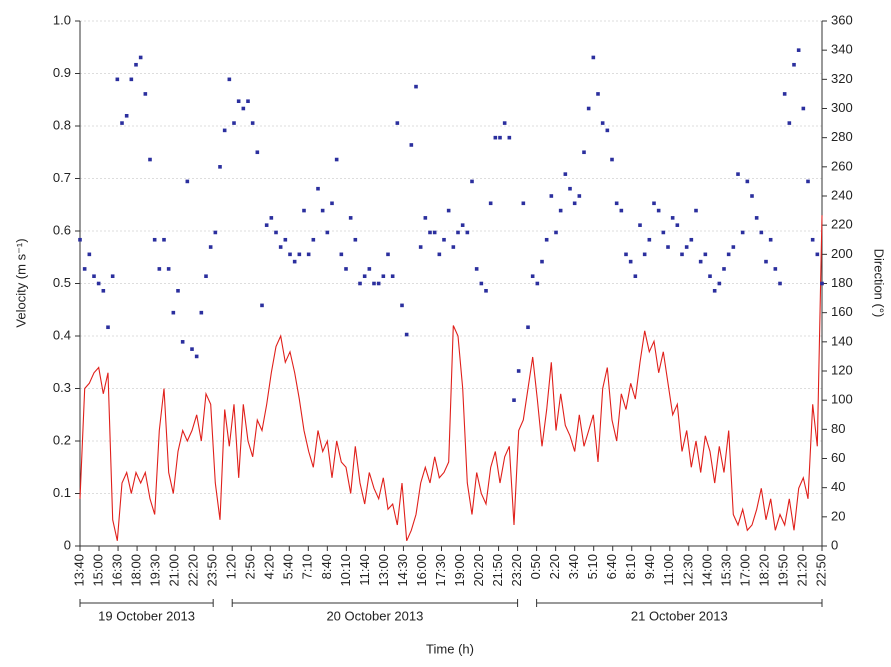  Describe the element at coordinates (62, 387) in the screenshot. I see `y-tick-label: 0.3` at that location.